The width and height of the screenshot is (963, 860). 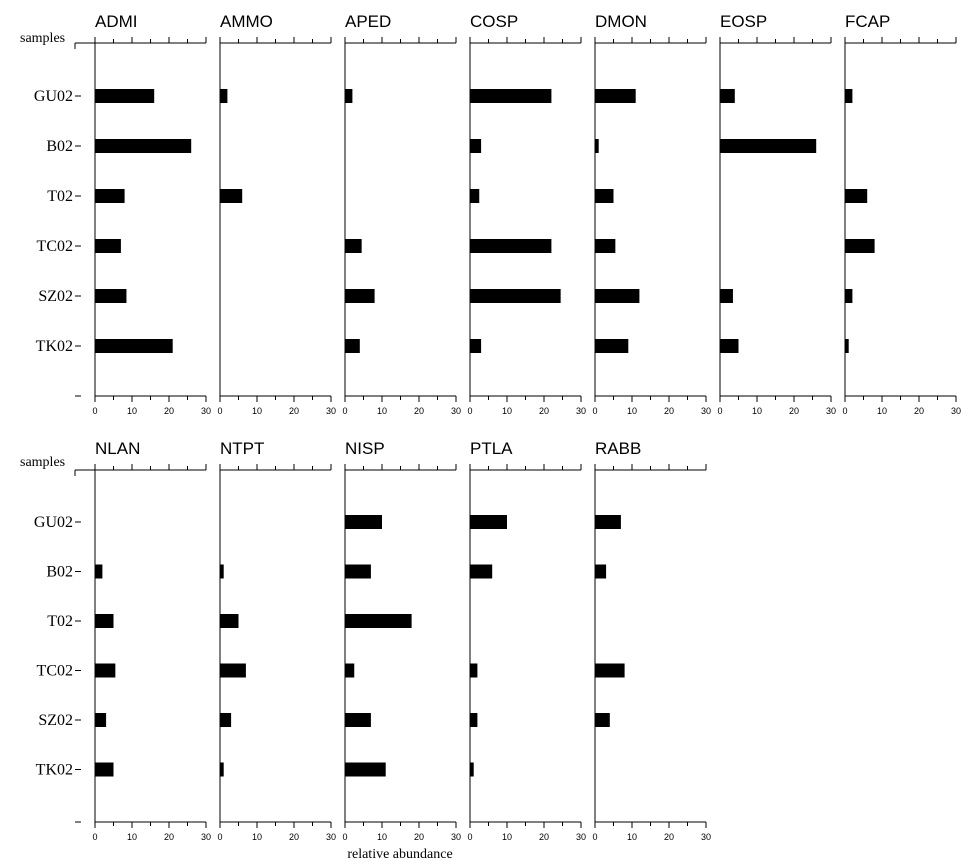 I want to click on sample-label: SZ02, so click(x=55, y=296).